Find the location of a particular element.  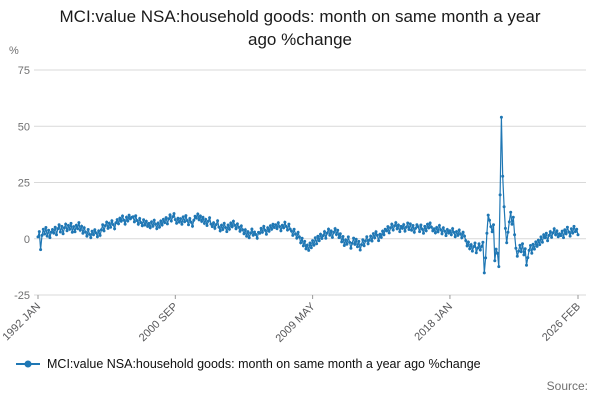

svg-text: 1992 JAN is located at coordinates (21, 322).